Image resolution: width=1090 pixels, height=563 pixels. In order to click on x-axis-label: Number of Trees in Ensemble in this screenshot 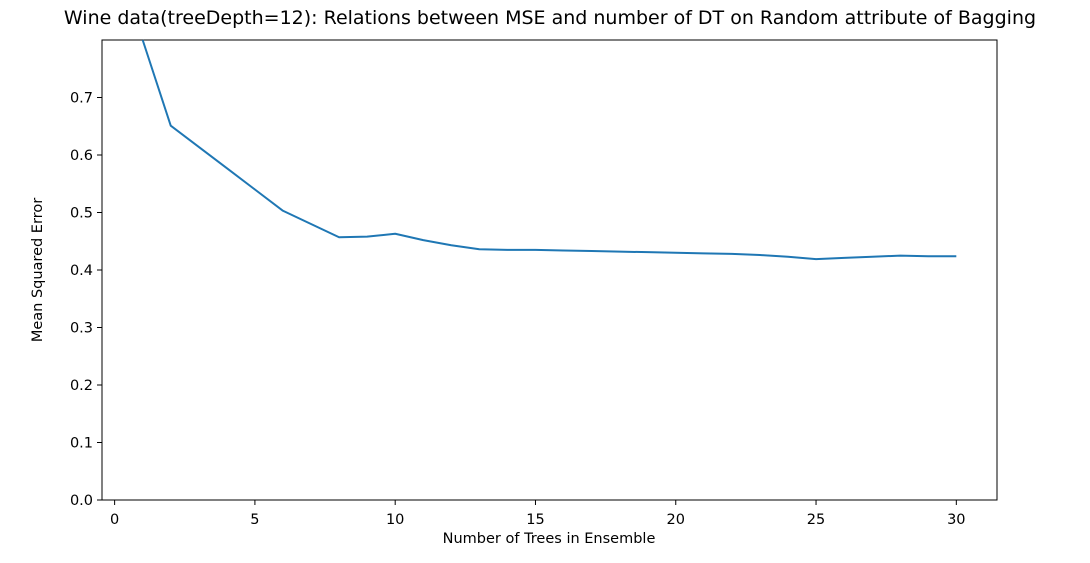, I will do `click(549, 539)`.